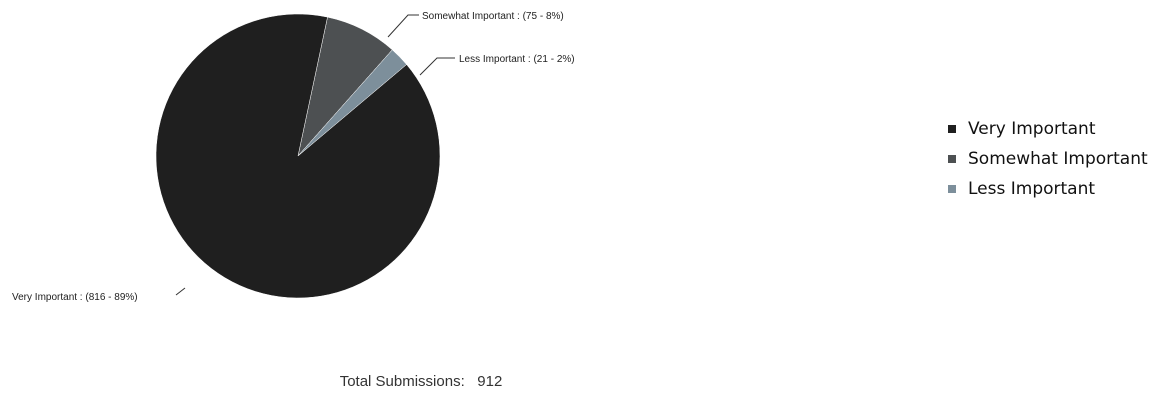 The image size is (1170, 394). What do you see at coordinates (952, 129) in the screenshot?
I see `legend-swatch-very-important` at bounding box center [952, 129].